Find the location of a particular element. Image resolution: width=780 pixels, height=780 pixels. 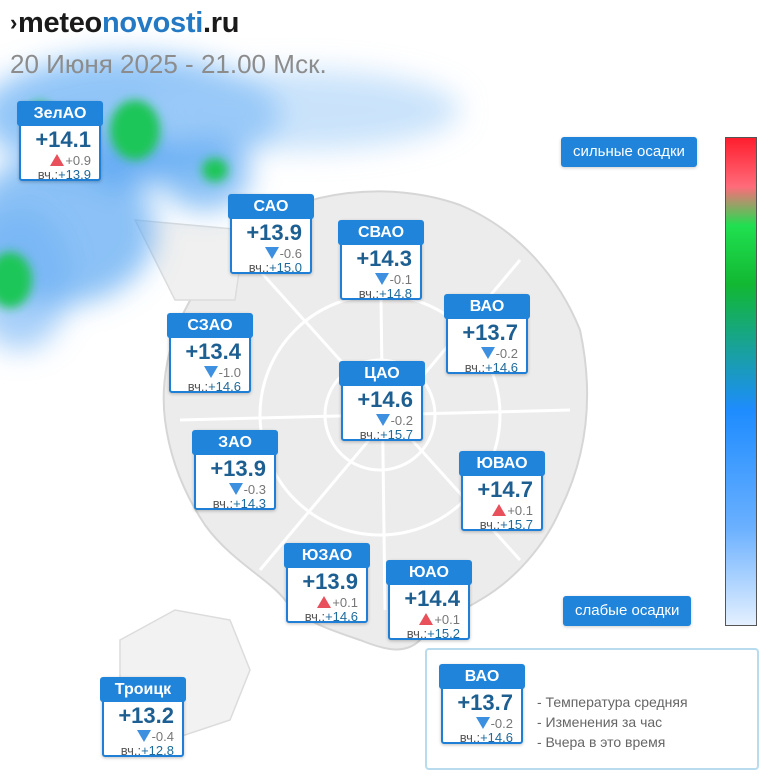

avg-temperature: +14.1 is located at coordinates (63, 139).